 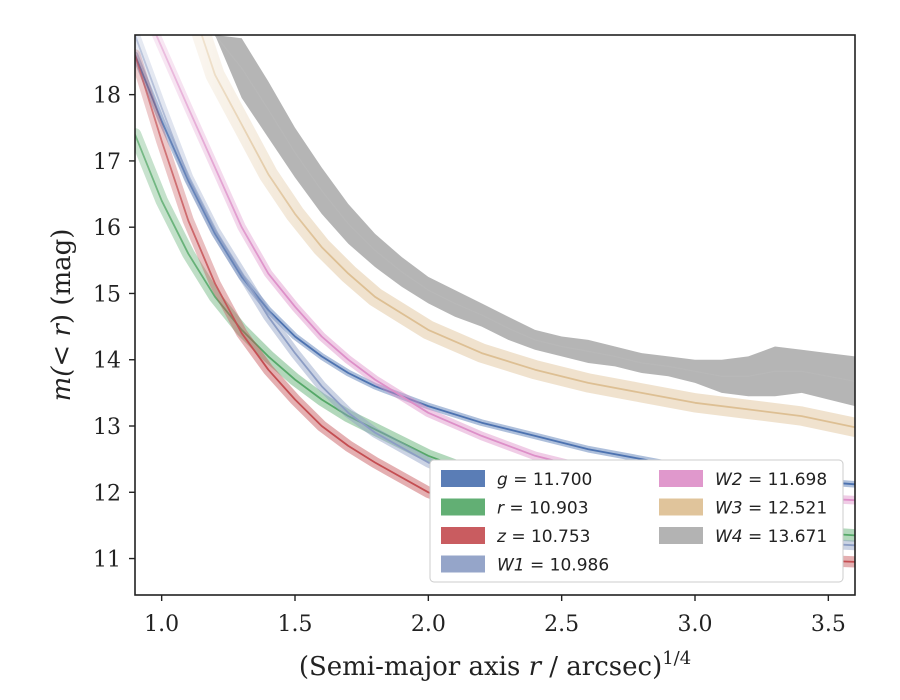 What do you see at coordinates (543, 537) in the screenshot?
I see `legend-label: z = 10.753` at bounding box center [543, 537].